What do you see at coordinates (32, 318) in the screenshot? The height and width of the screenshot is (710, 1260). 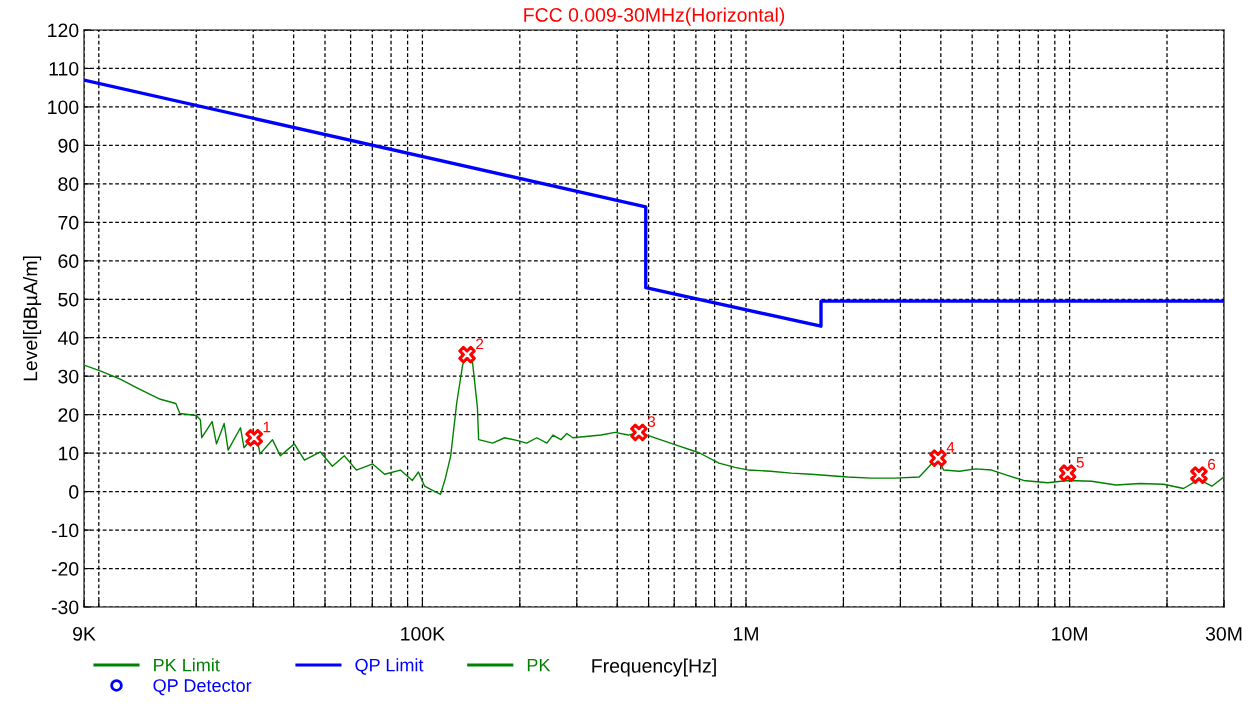 I see `y-axis-title: Level[dBµA/m]` at bounding box center [32, 318].